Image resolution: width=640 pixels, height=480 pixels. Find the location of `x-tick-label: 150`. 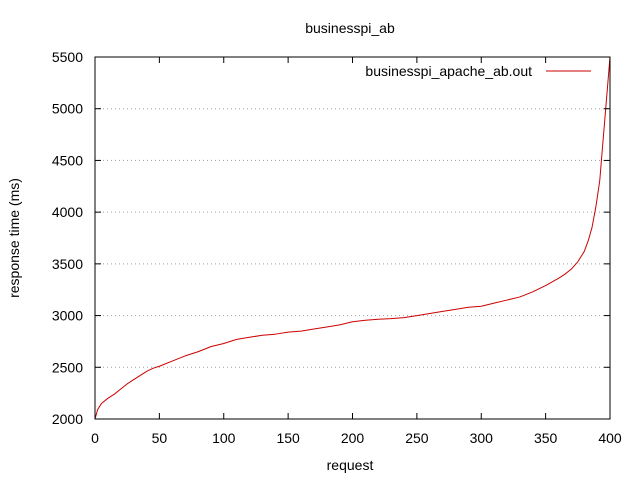

x-tick-label: 150 is located at coordinates (288, 438).